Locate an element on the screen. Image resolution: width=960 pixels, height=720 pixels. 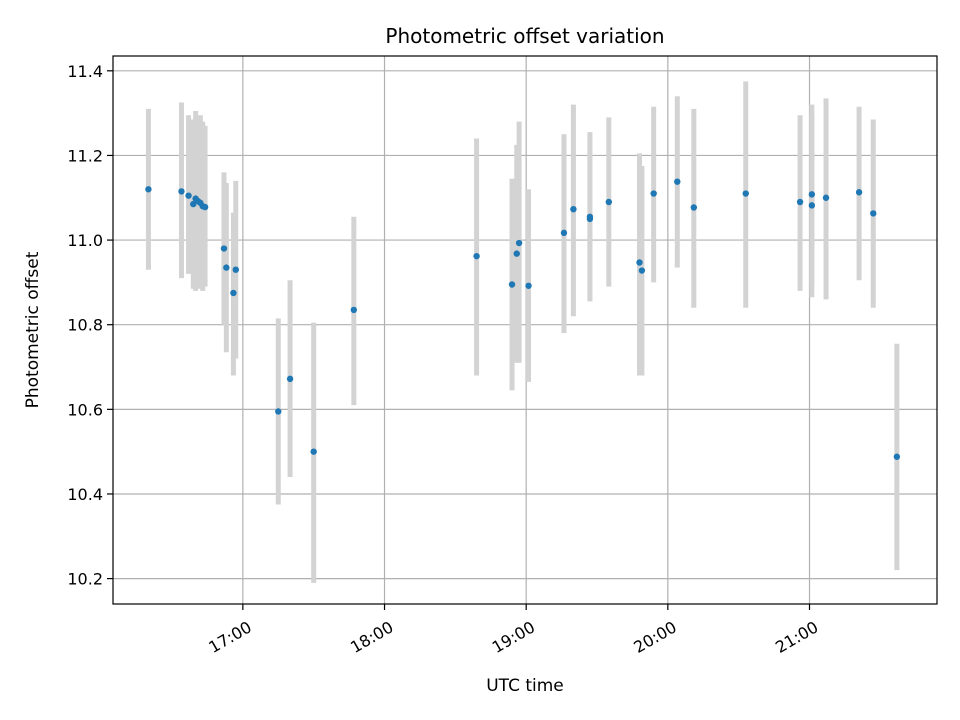
y-tick-label: 10.2 is located at coordinates (85, 579).